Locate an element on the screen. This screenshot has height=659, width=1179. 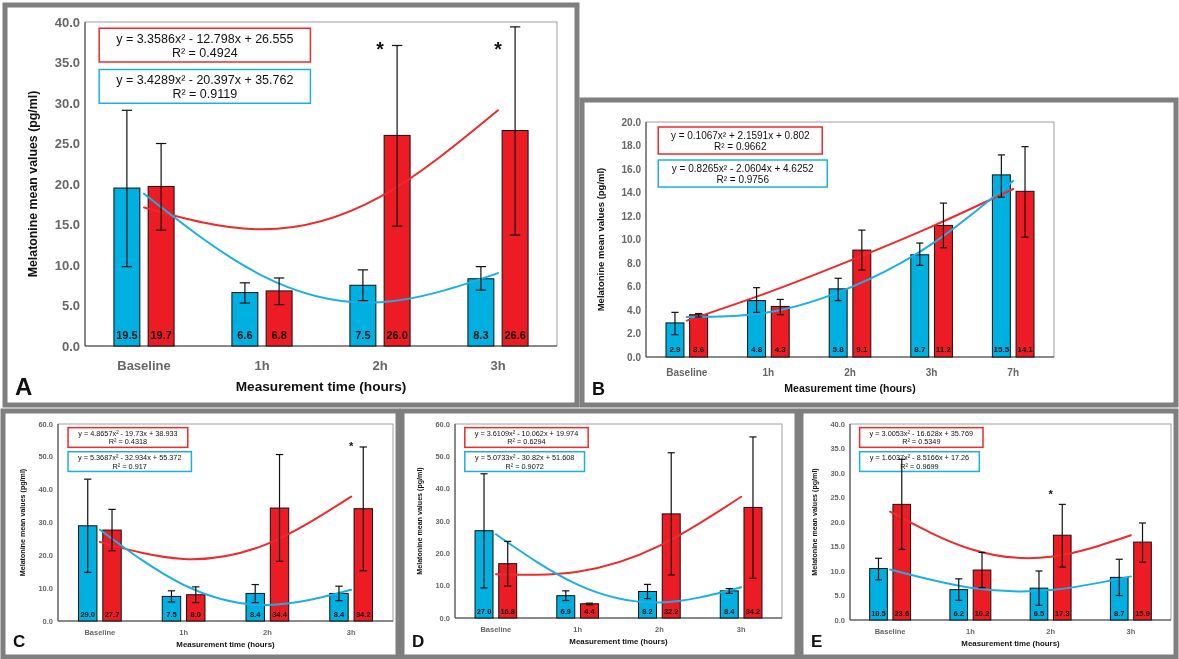
y-tick-label: 4.0 is located at coordinates (634, 310).